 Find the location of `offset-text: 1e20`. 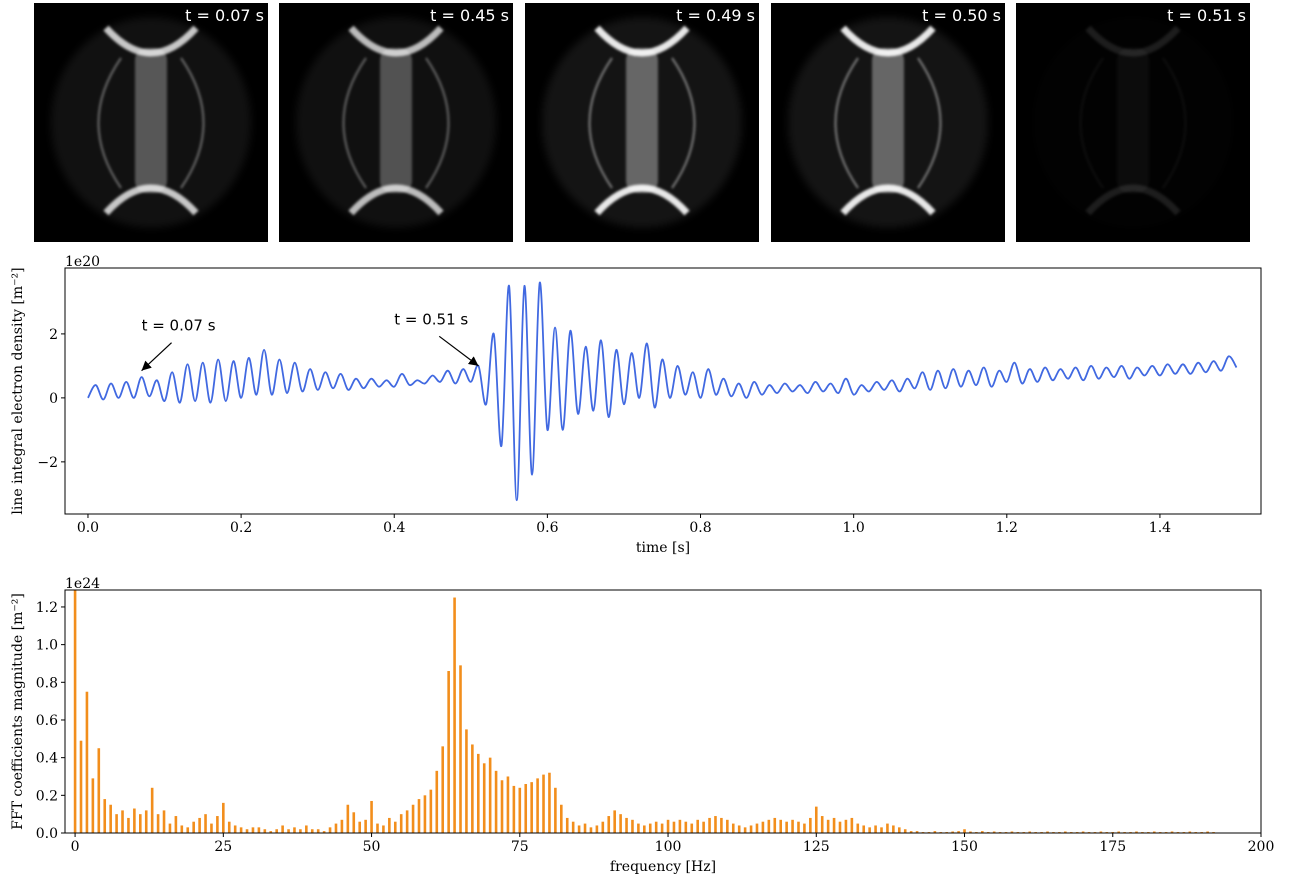

offset-text: 1e20 is located at coordinates (82, 262).